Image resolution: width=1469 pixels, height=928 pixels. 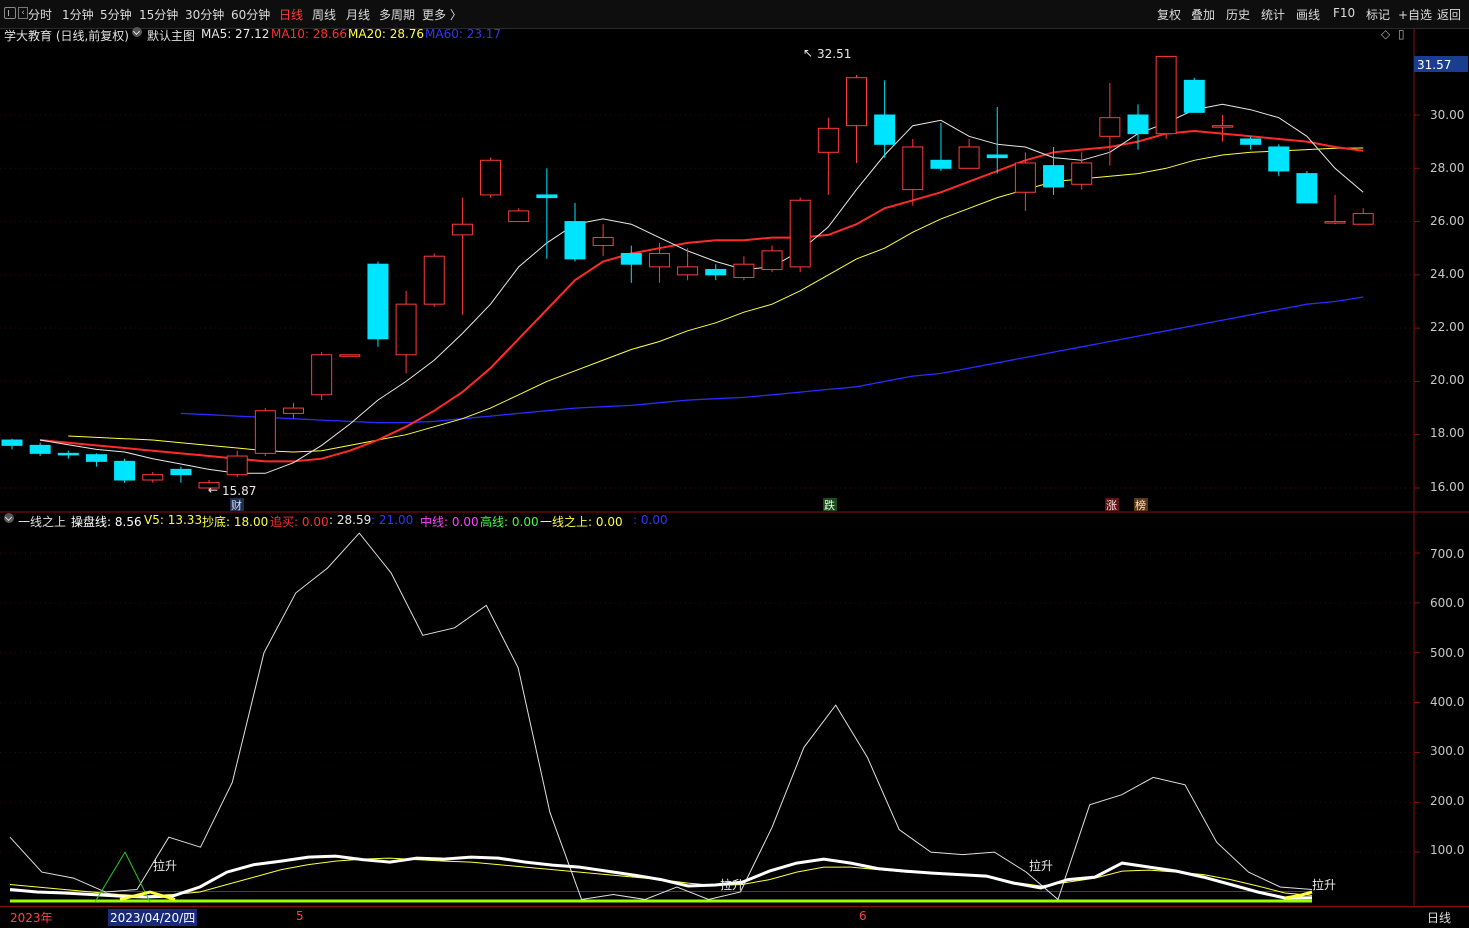 What do you see at coordinates (137, 32) in the screenshot?
I see `indicator-dropdown-icon` at bounding box center [137, 32].